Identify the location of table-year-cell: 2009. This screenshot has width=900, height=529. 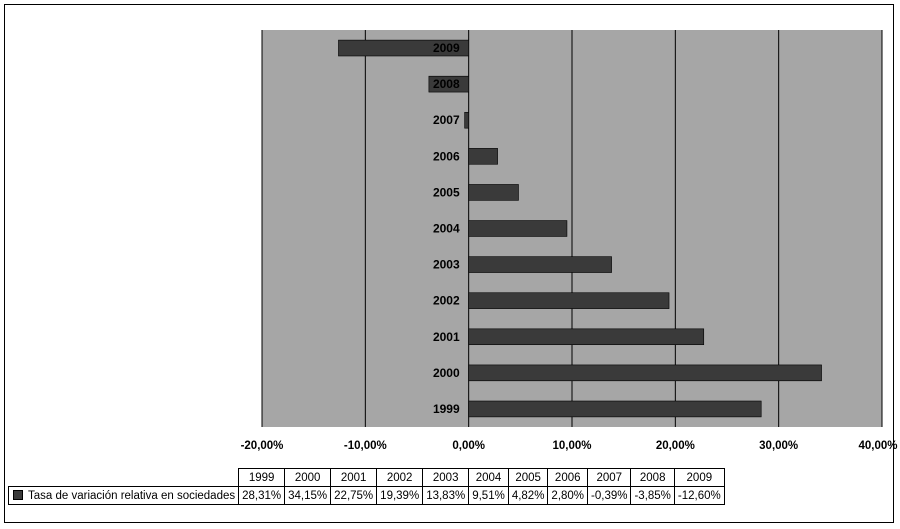
(699, 477).